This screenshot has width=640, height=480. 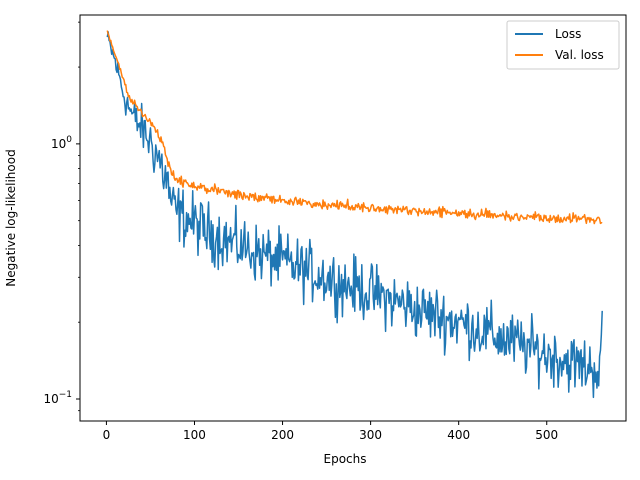 What do you see at coordinates (107, 435) in the screenshot?
I see `x-tick-label: 0` at bounding box center [107, 435].